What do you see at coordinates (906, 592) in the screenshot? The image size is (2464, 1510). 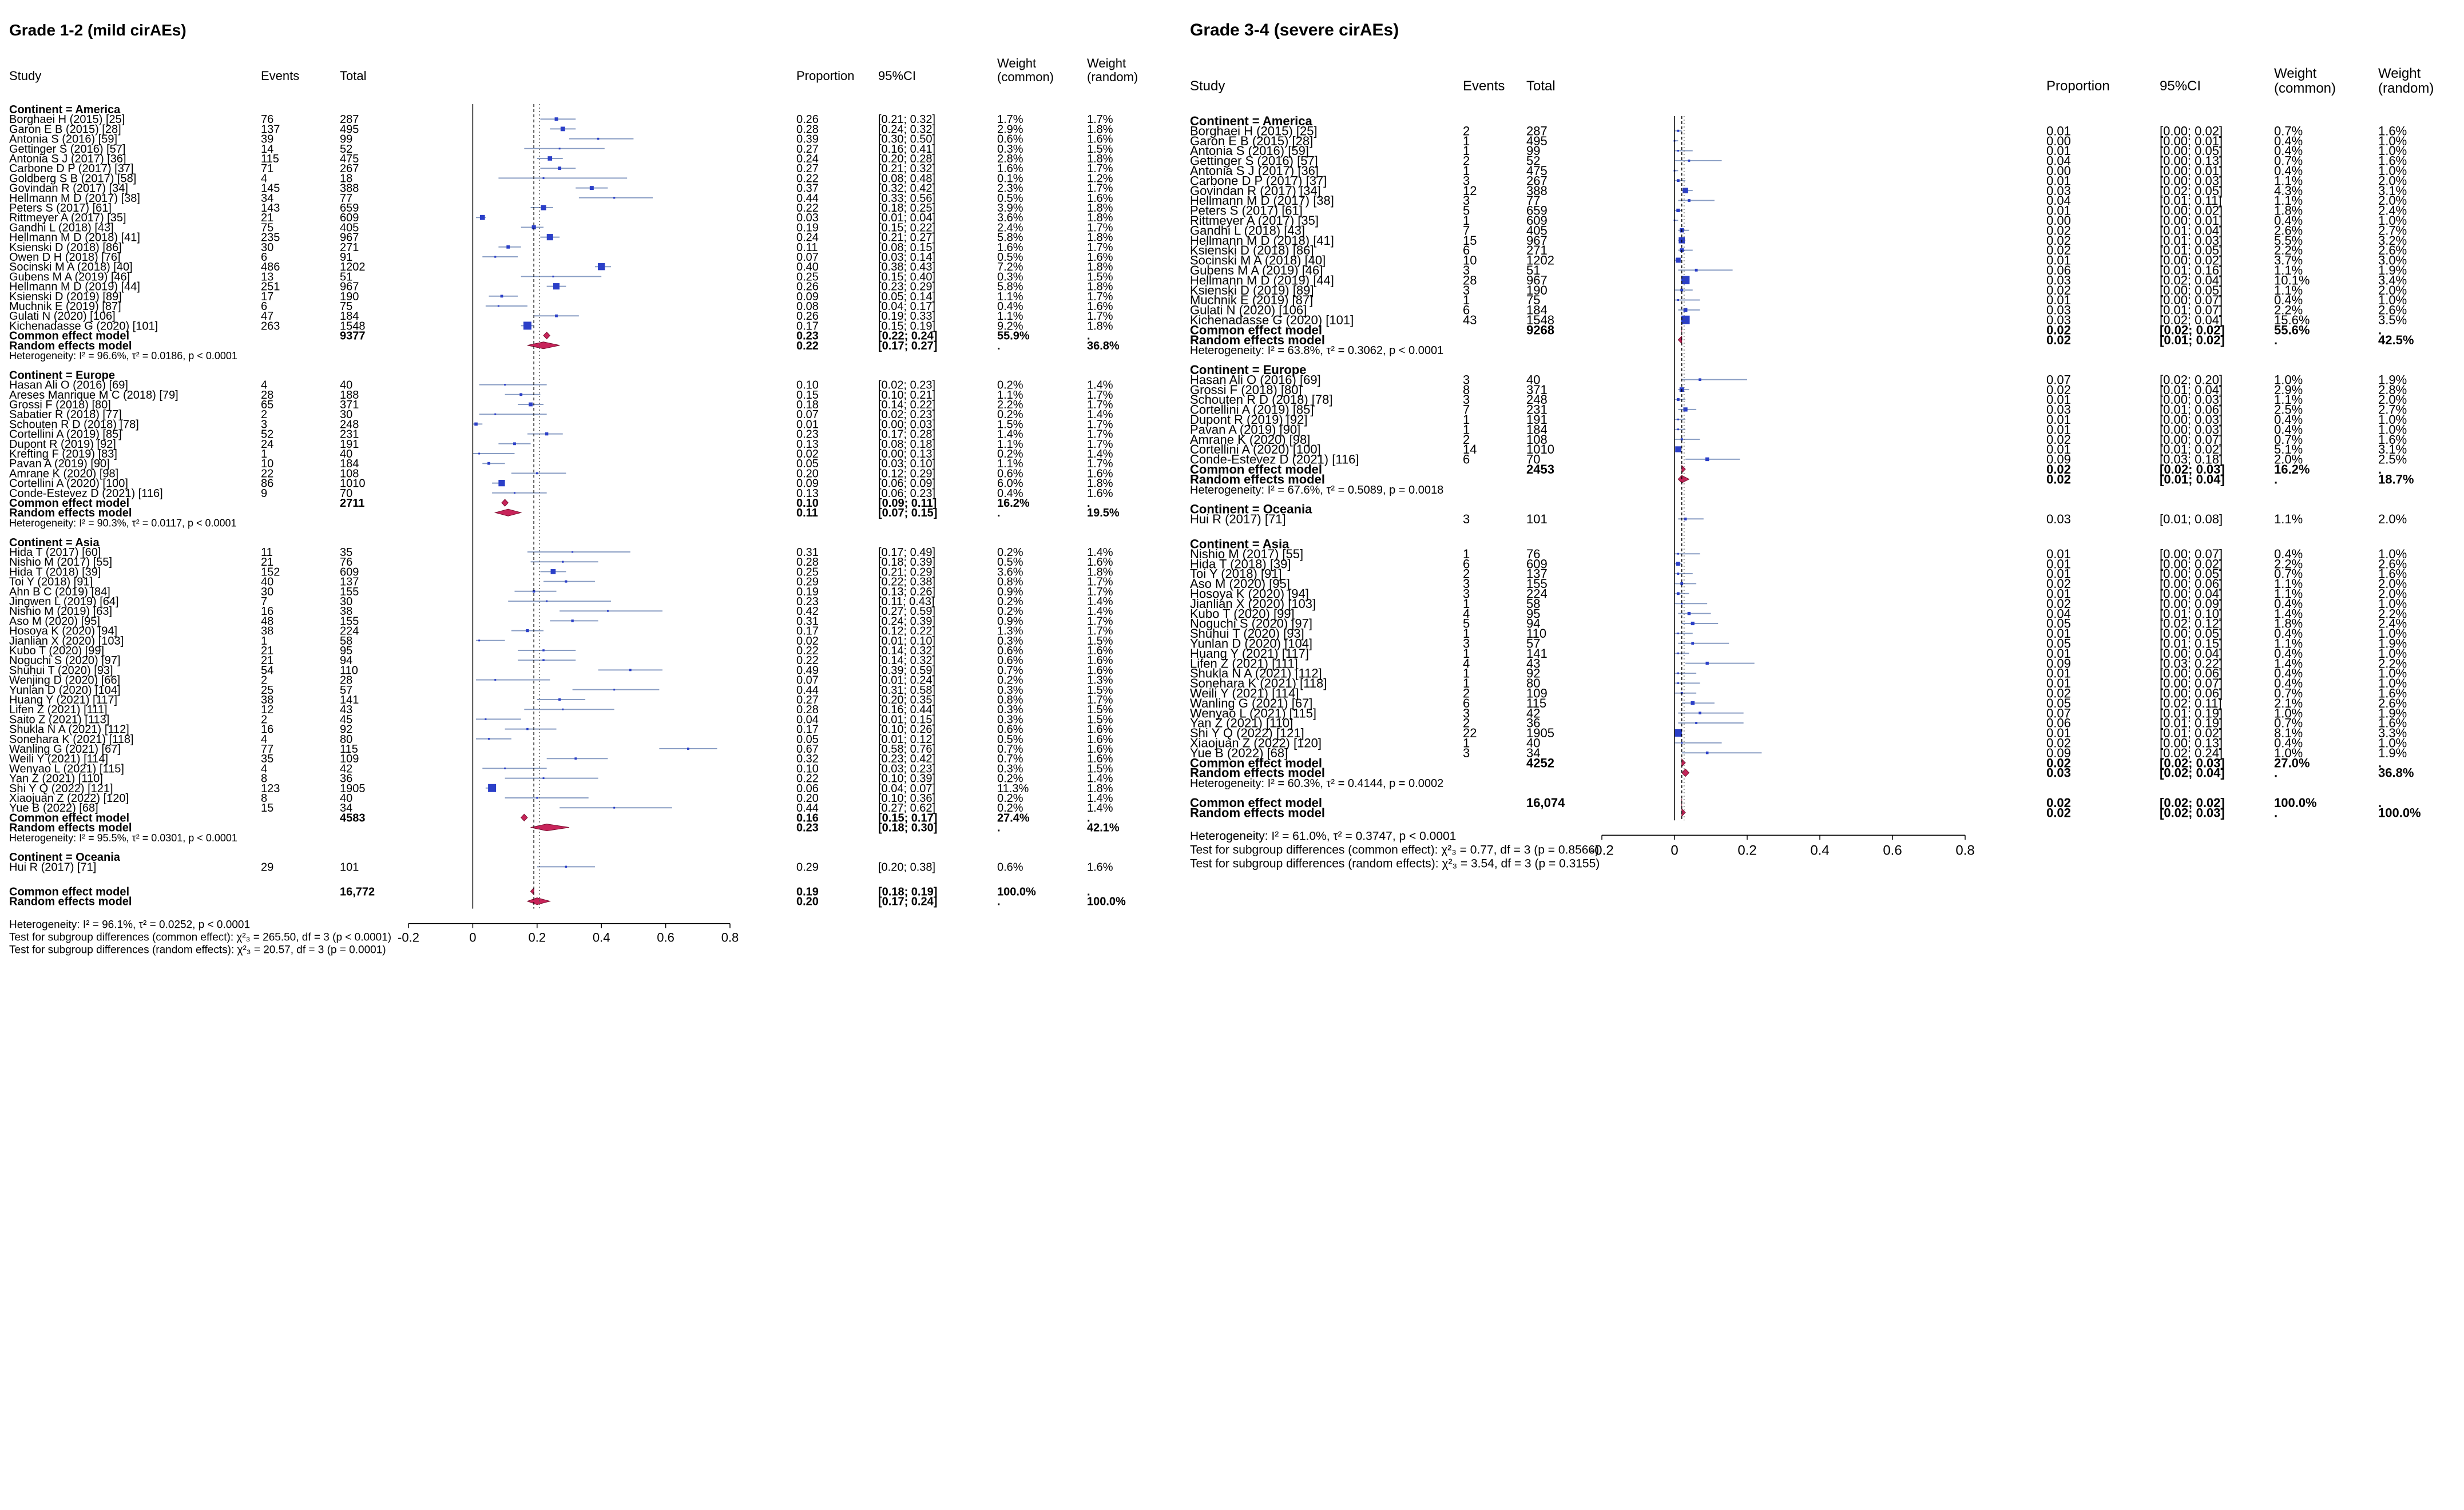 I see `ci-value: [0.13; 0.26]` at bounding box center [906, 592].